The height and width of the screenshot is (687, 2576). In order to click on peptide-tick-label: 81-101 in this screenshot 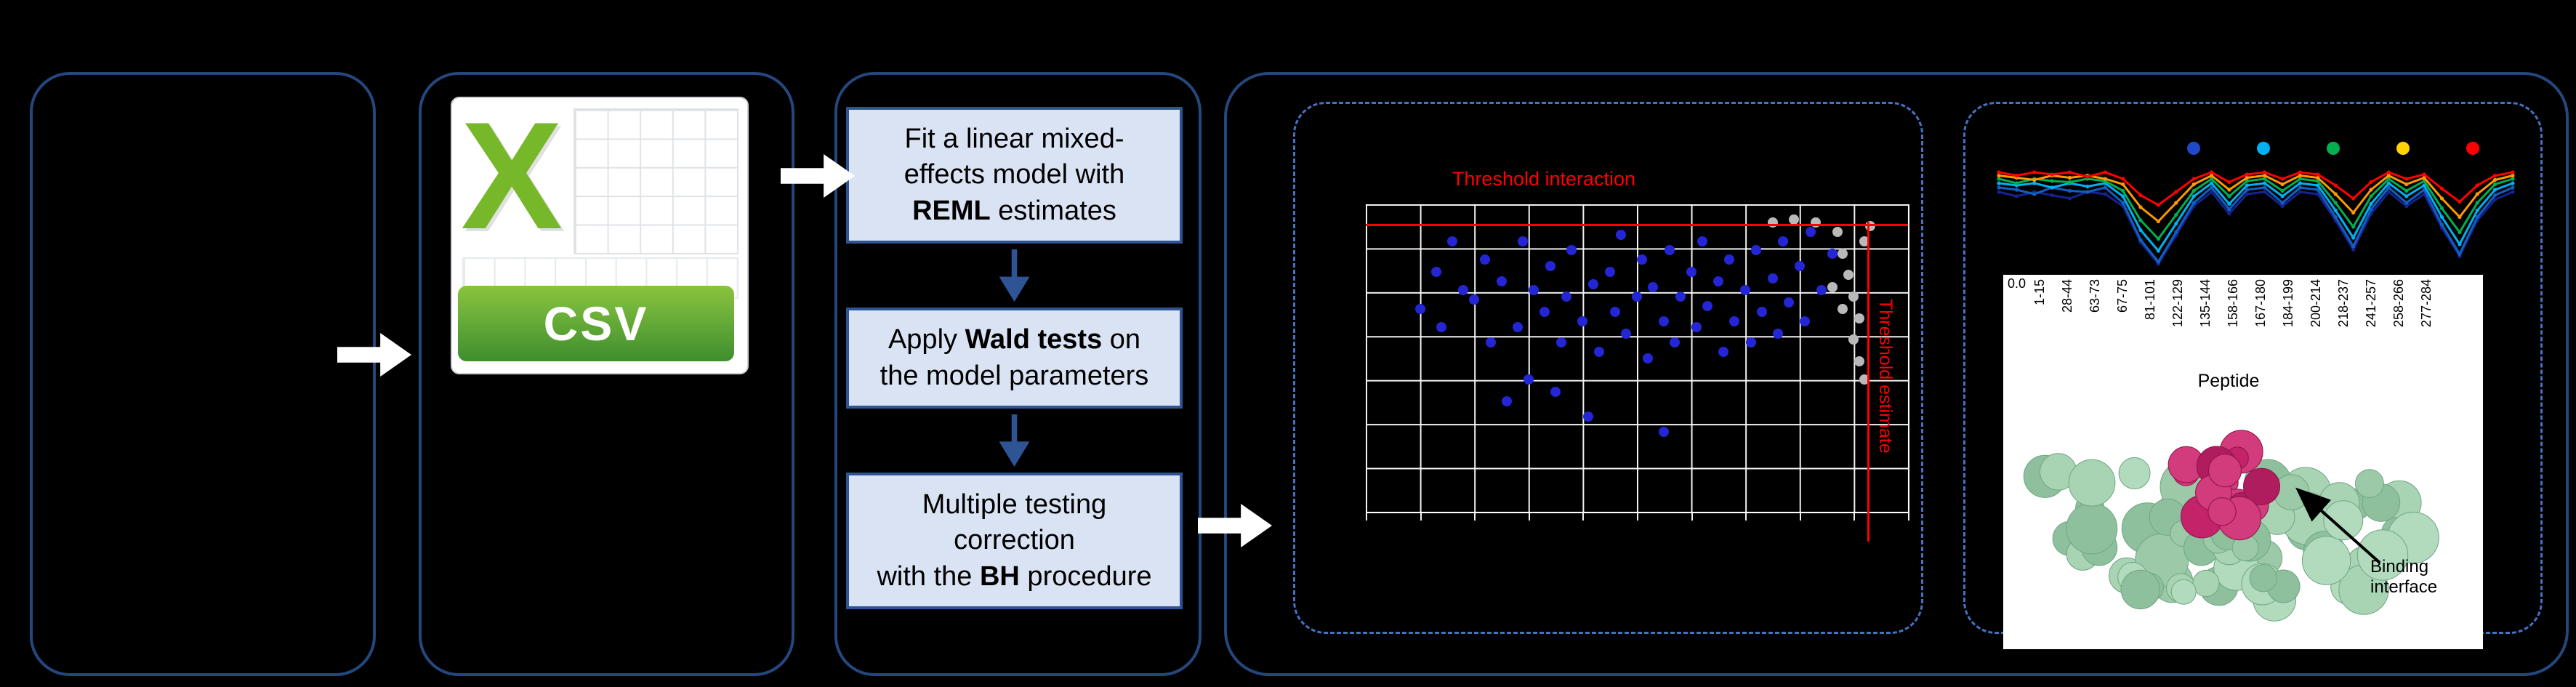, I will do `click(2150, 300)`.